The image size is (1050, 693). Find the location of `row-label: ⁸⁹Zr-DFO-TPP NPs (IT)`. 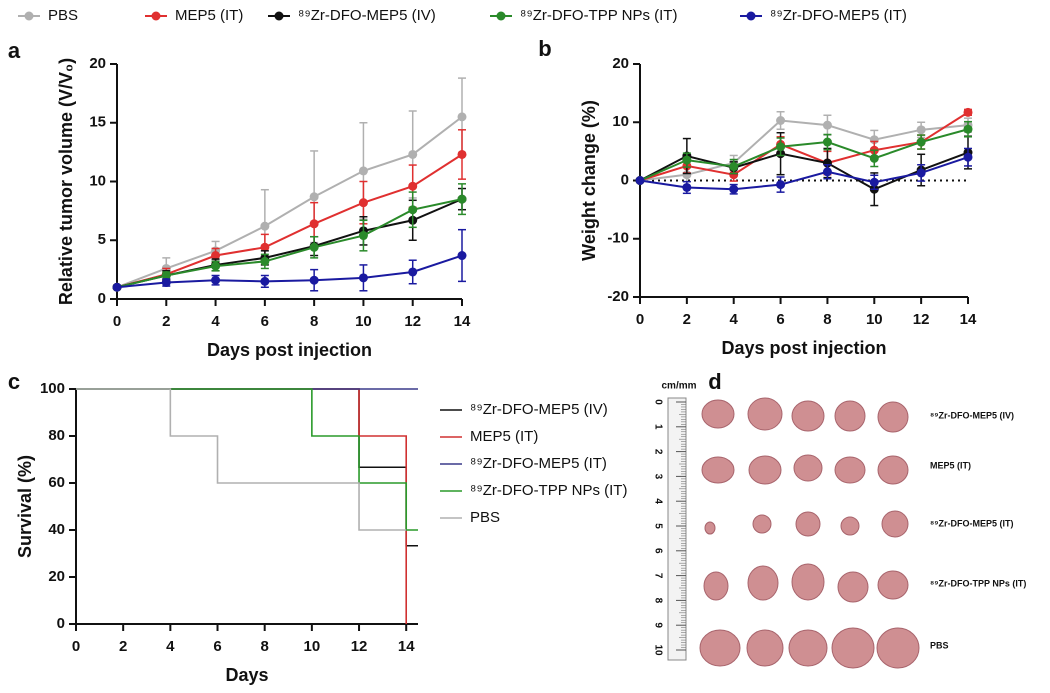

row-label: ⁸⁹Zr-DFO-TPP NPs (IT) is located at coordinates (978, 583).